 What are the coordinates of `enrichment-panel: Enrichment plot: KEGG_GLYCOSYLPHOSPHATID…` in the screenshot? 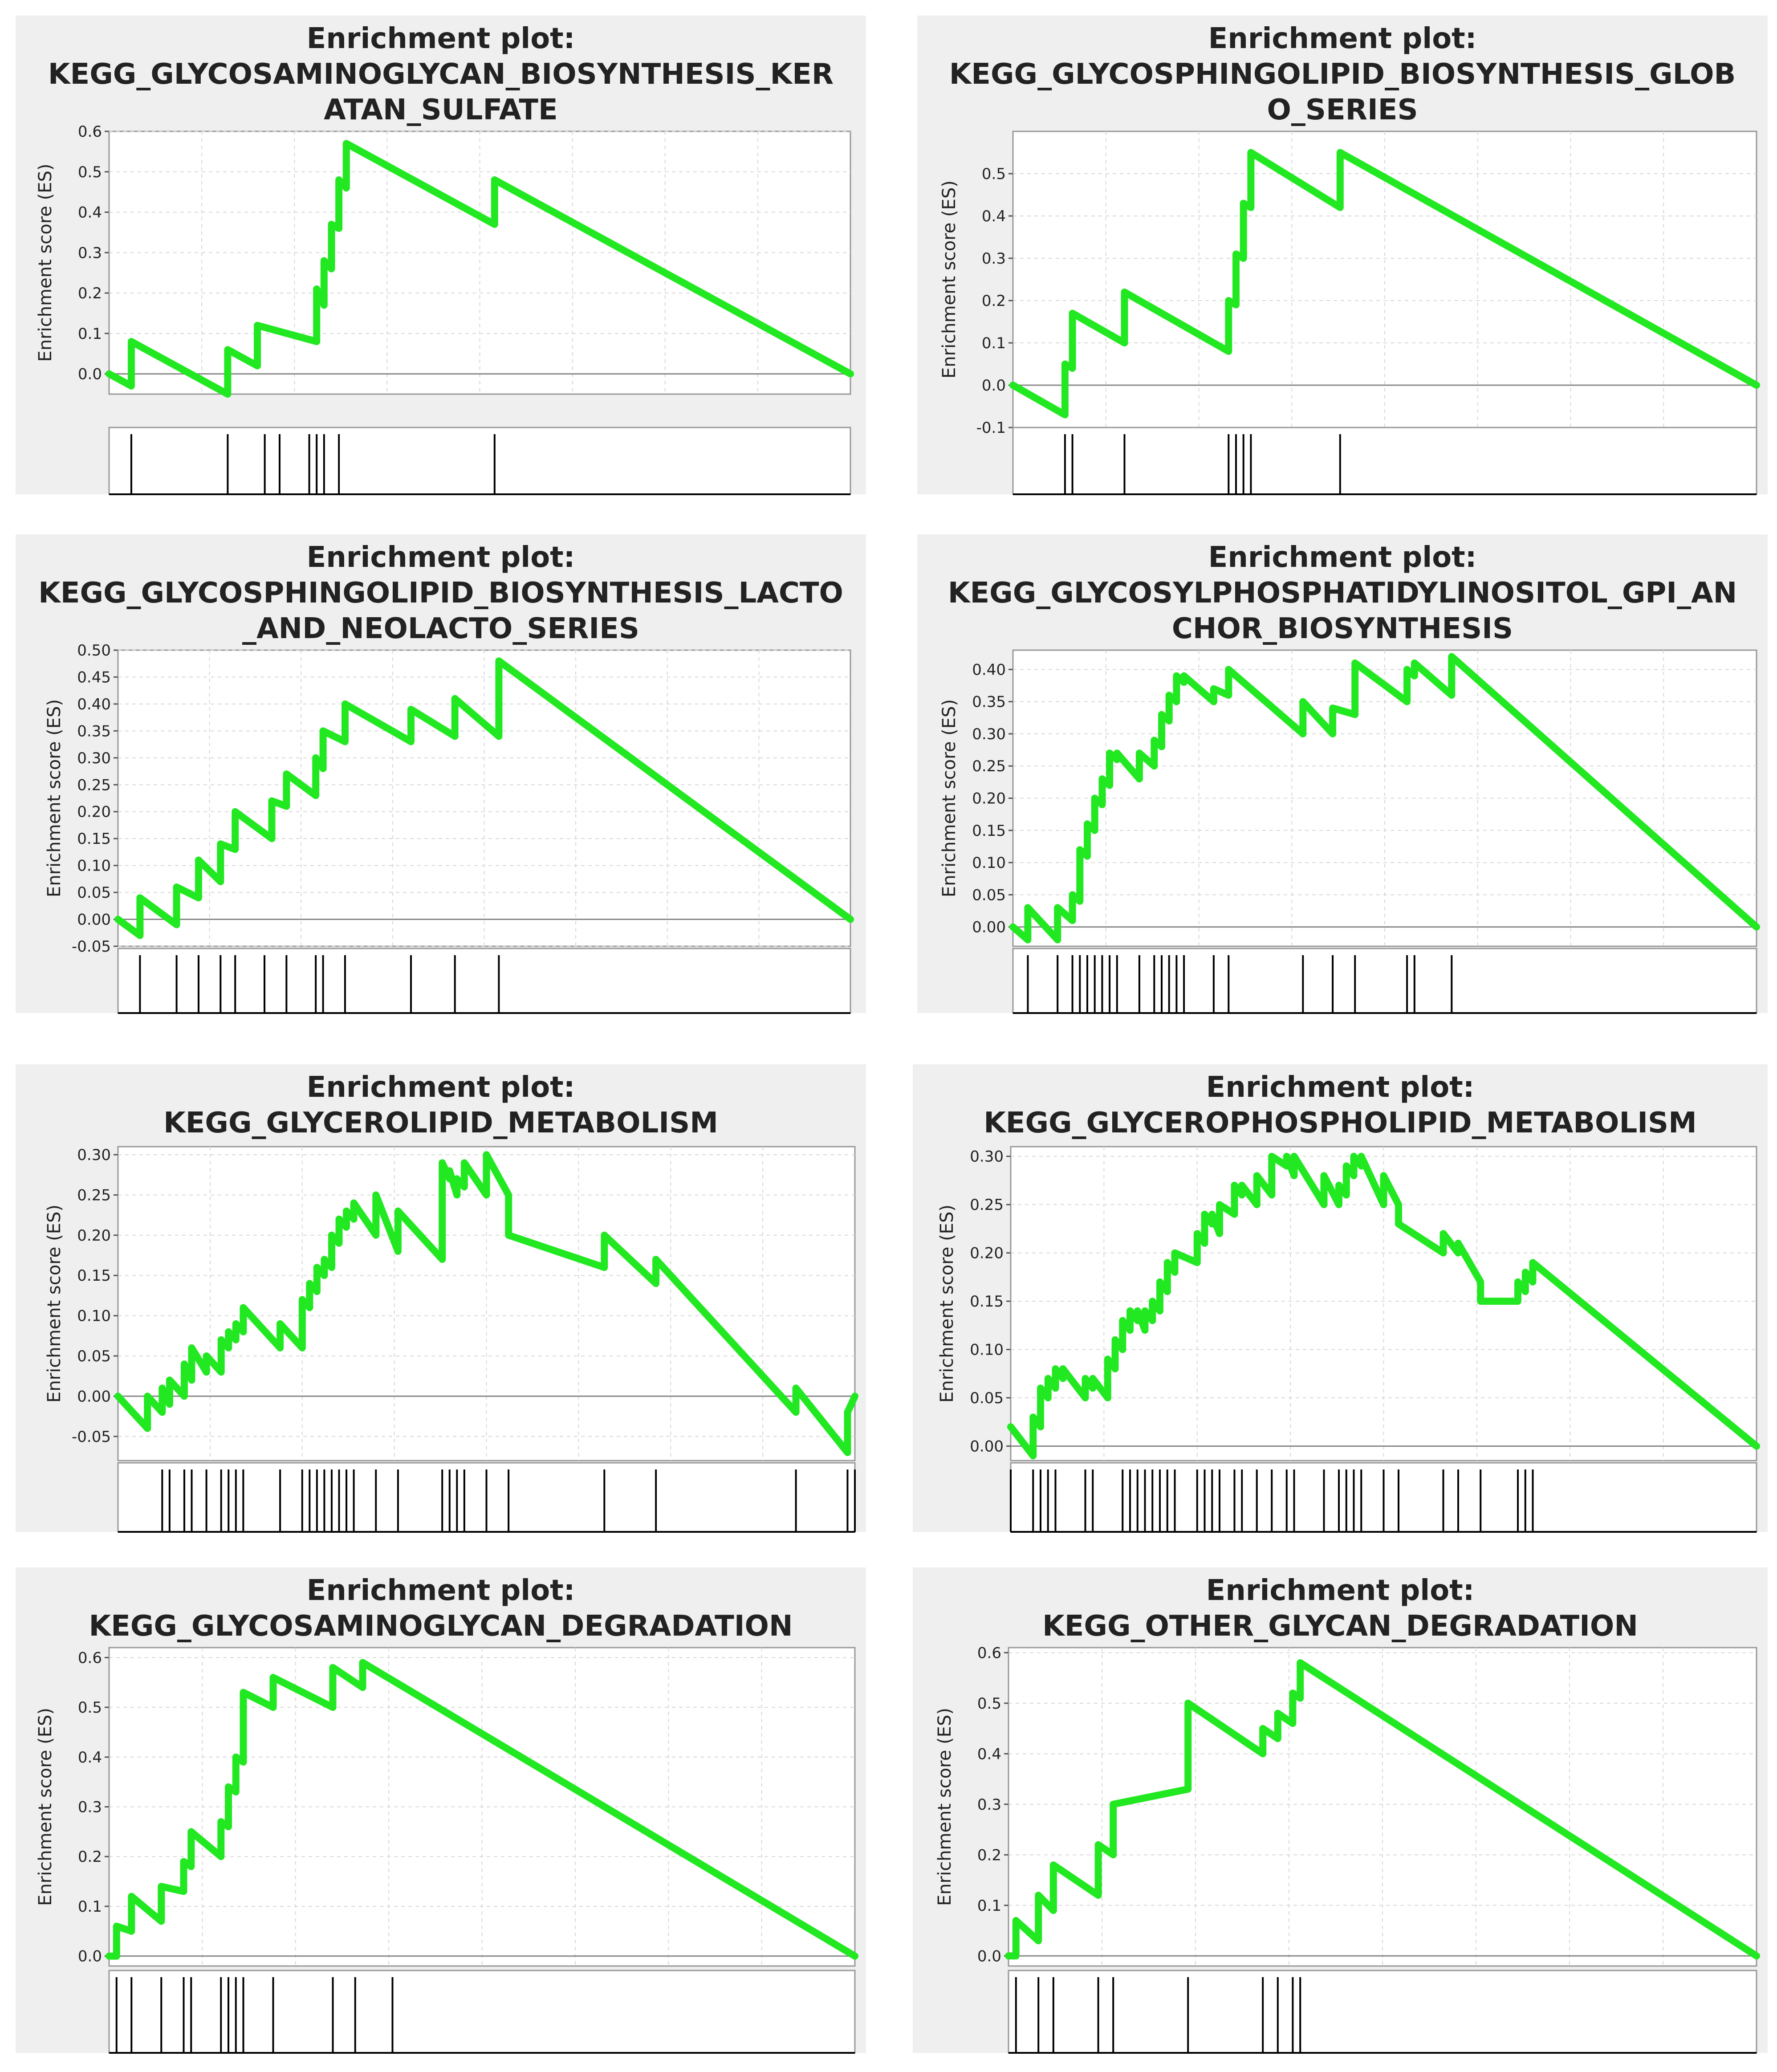 It's located at (1343, 773).